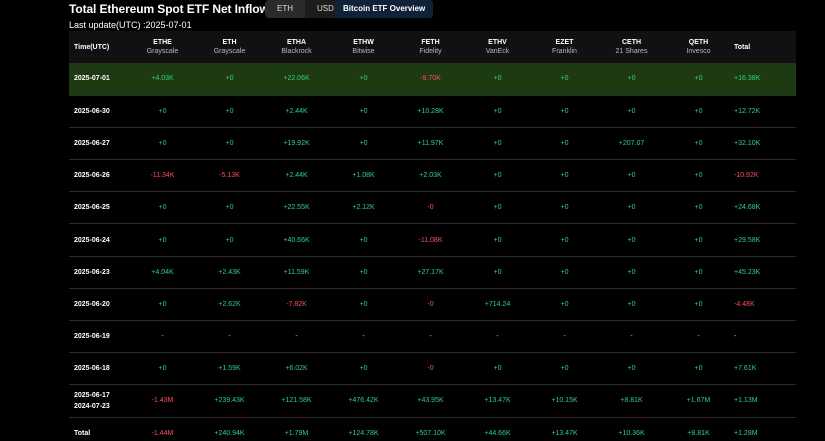  I want to click on flow-cell-etha: +121.58K, so click(296, 401).